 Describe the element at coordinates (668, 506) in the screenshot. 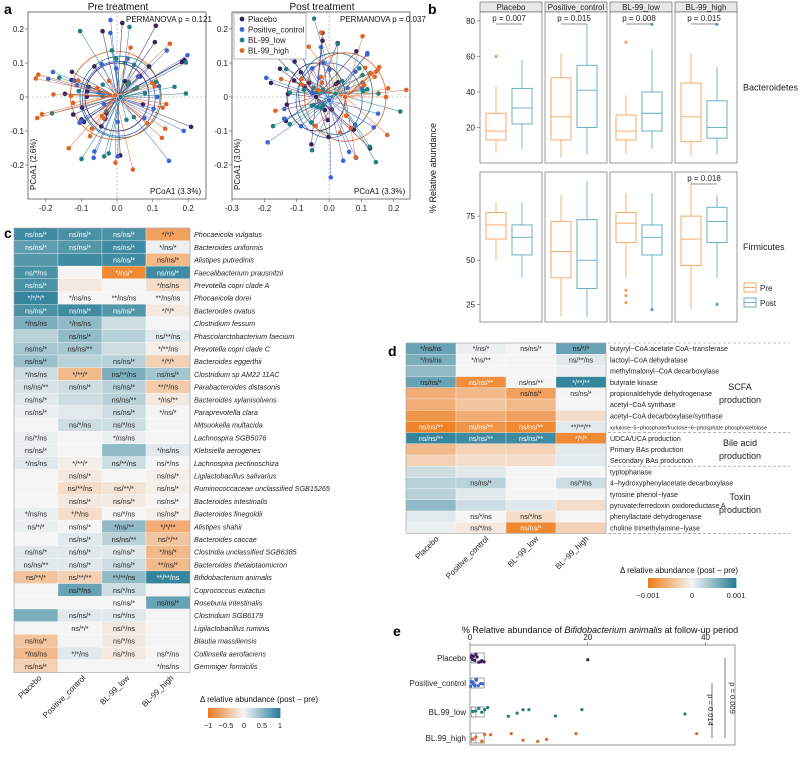

I see `row-label: pyruvate:ferredoxin oxidoreductase A` at that location.